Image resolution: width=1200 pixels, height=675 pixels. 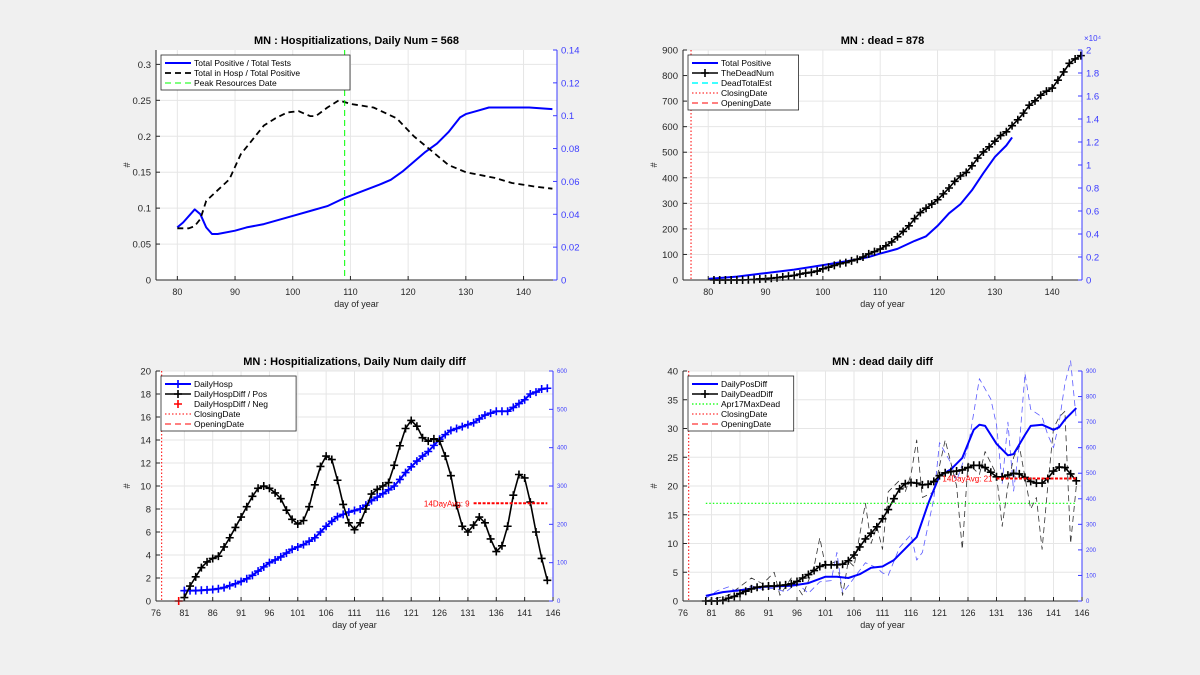 I want to click on legend-label: TheDeadNum, so click(x=747, y=73).